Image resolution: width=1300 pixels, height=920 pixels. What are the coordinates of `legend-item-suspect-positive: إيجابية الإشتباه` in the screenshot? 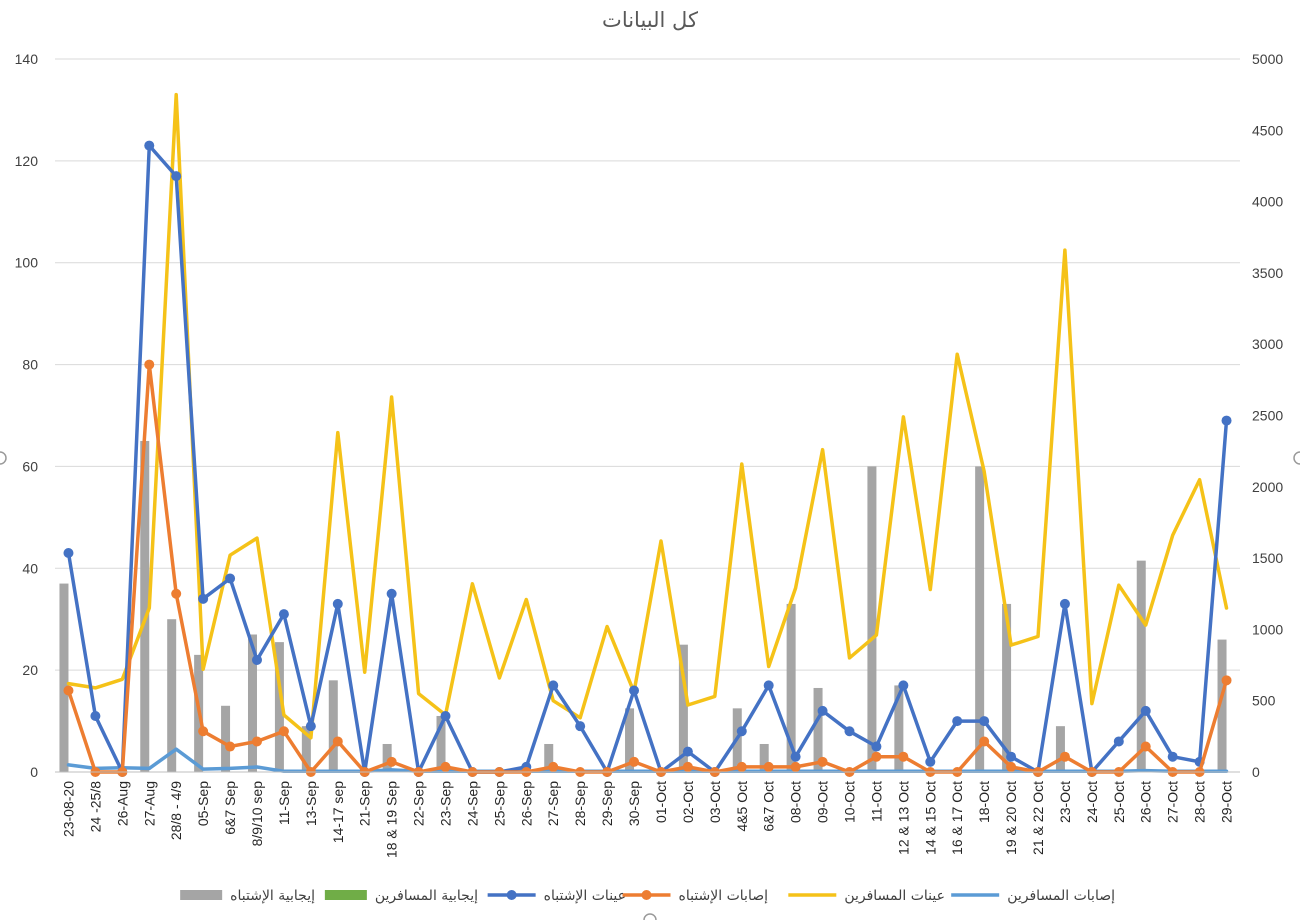 It's located at (247, 896).